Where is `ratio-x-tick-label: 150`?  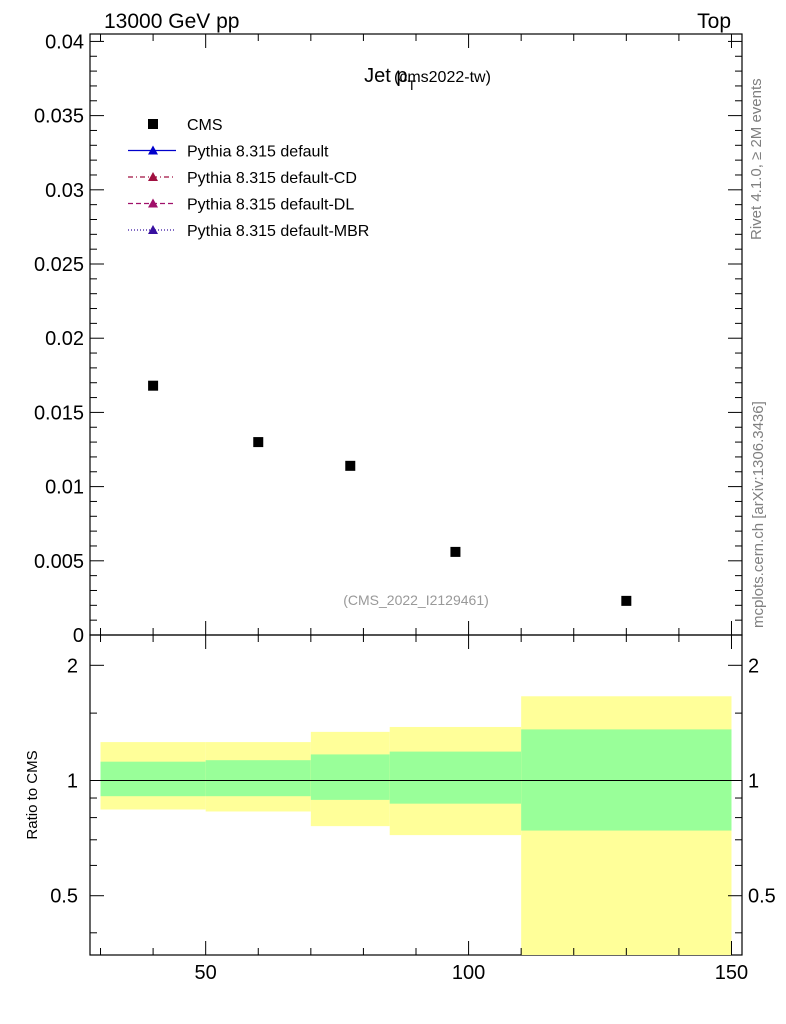
ratio-x-tick-label: 150 is located at coordinates (731, 973).